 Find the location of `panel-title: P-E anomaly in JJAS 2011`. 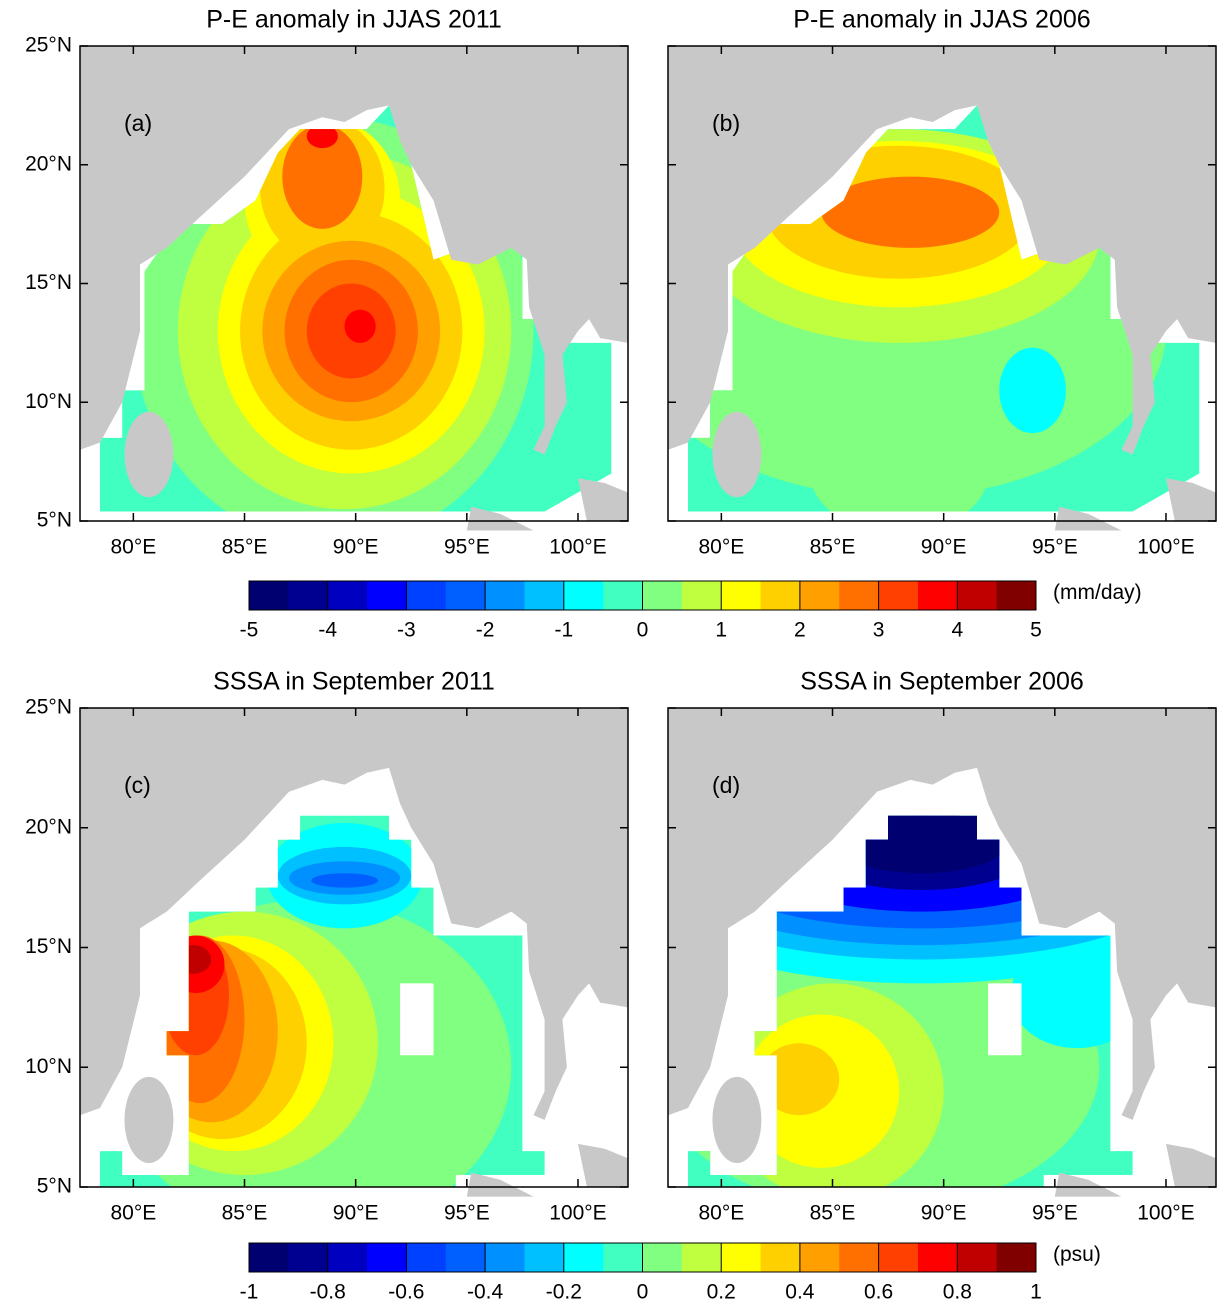

panel-title: P-E anomaly in JJAS 2011 is located at coordinates (354, 20).